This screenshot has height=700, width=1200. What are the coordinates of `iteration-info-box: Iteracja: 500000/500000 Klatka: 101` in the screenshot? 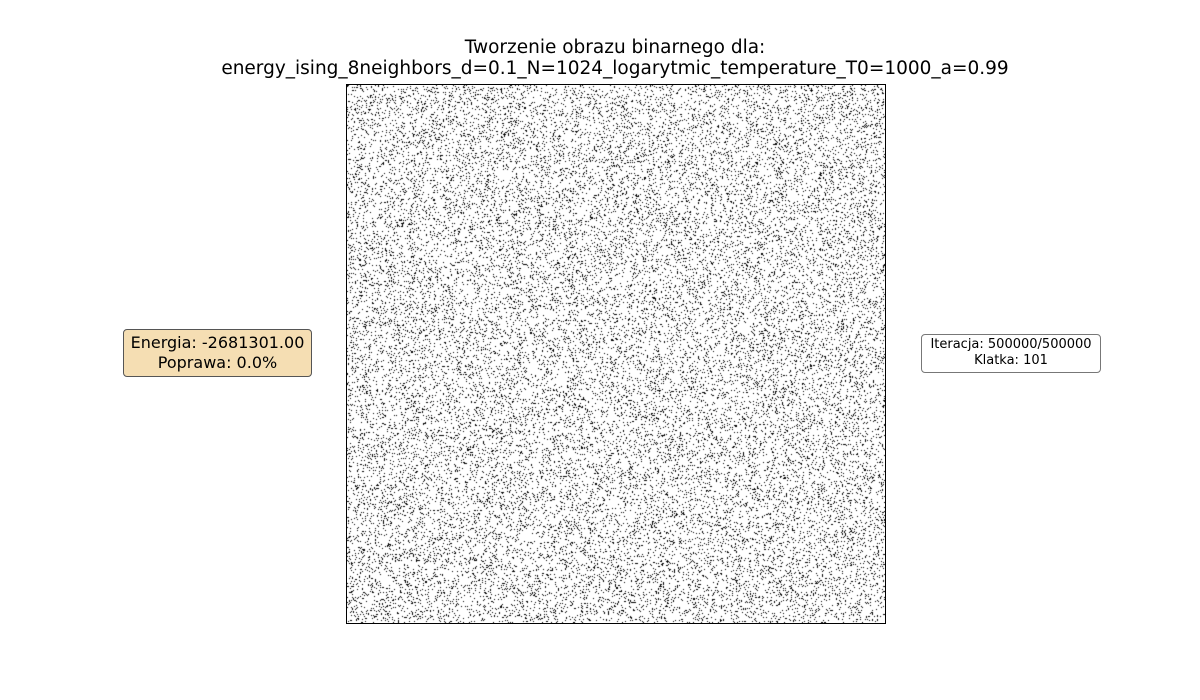 It's located at (1011, 353).